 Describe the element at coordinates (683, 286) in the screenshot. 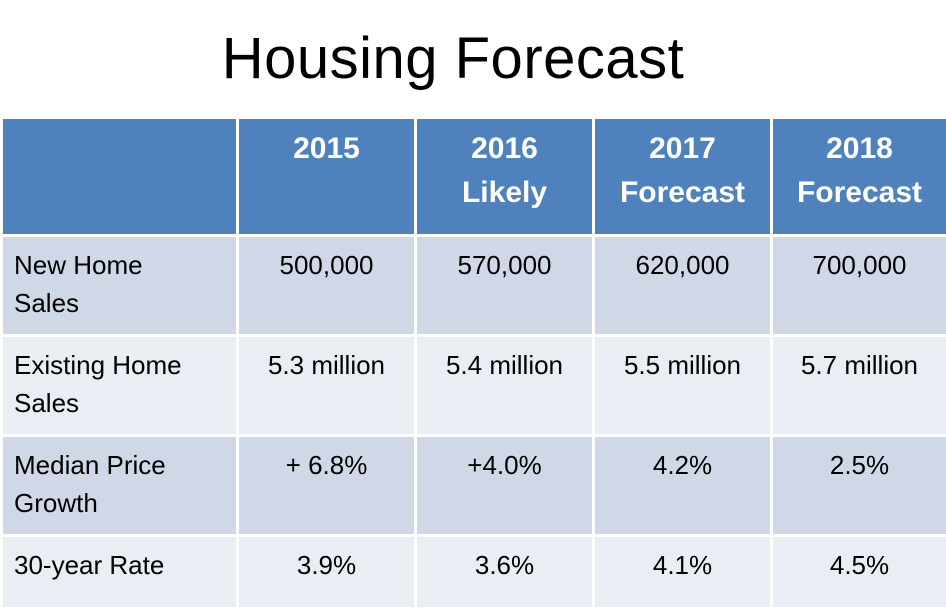

I see `table-cell: 620,000` at that location.